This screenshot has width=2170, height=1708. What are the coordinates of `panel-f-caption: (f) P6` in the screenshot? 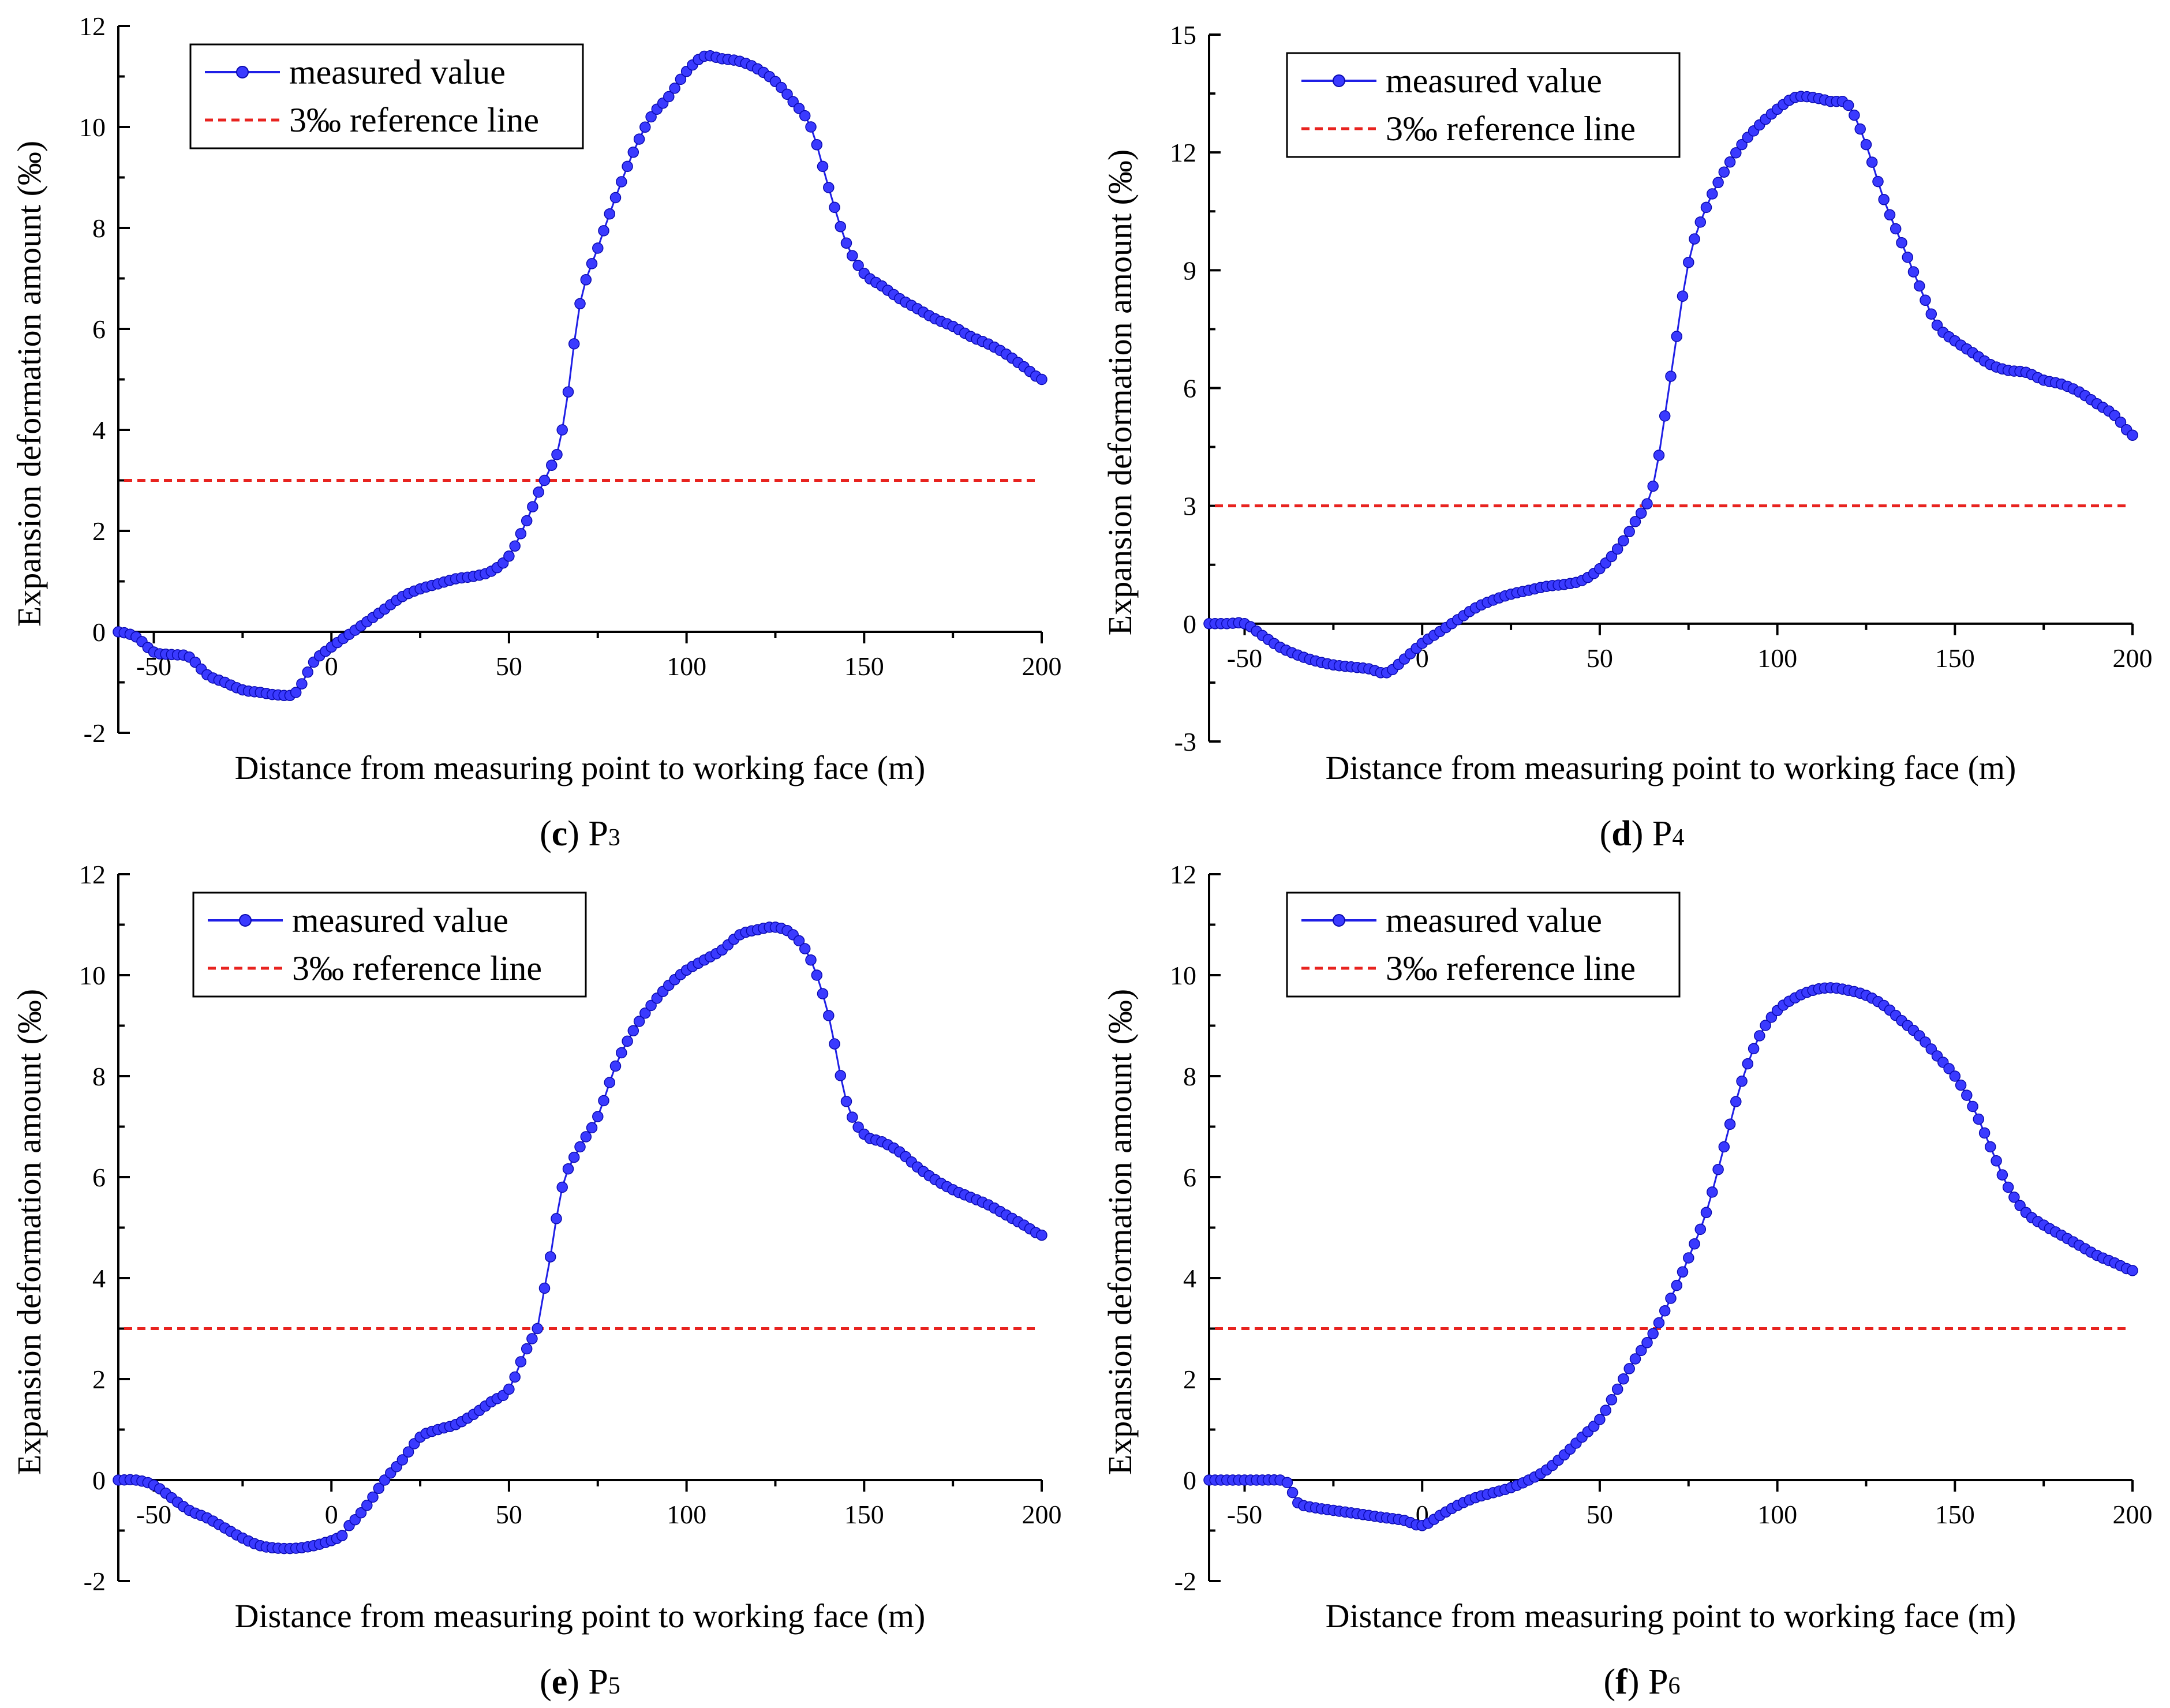 It's located at (1642, 1682).